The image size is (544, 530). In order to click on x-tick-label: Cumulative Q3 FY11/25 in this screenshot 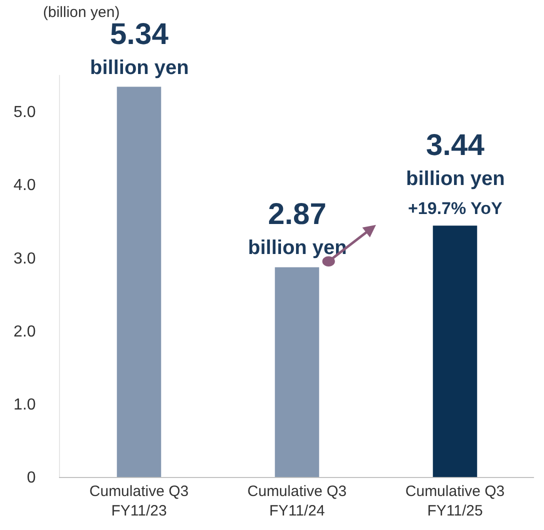, I will do `click(455, 501)`.